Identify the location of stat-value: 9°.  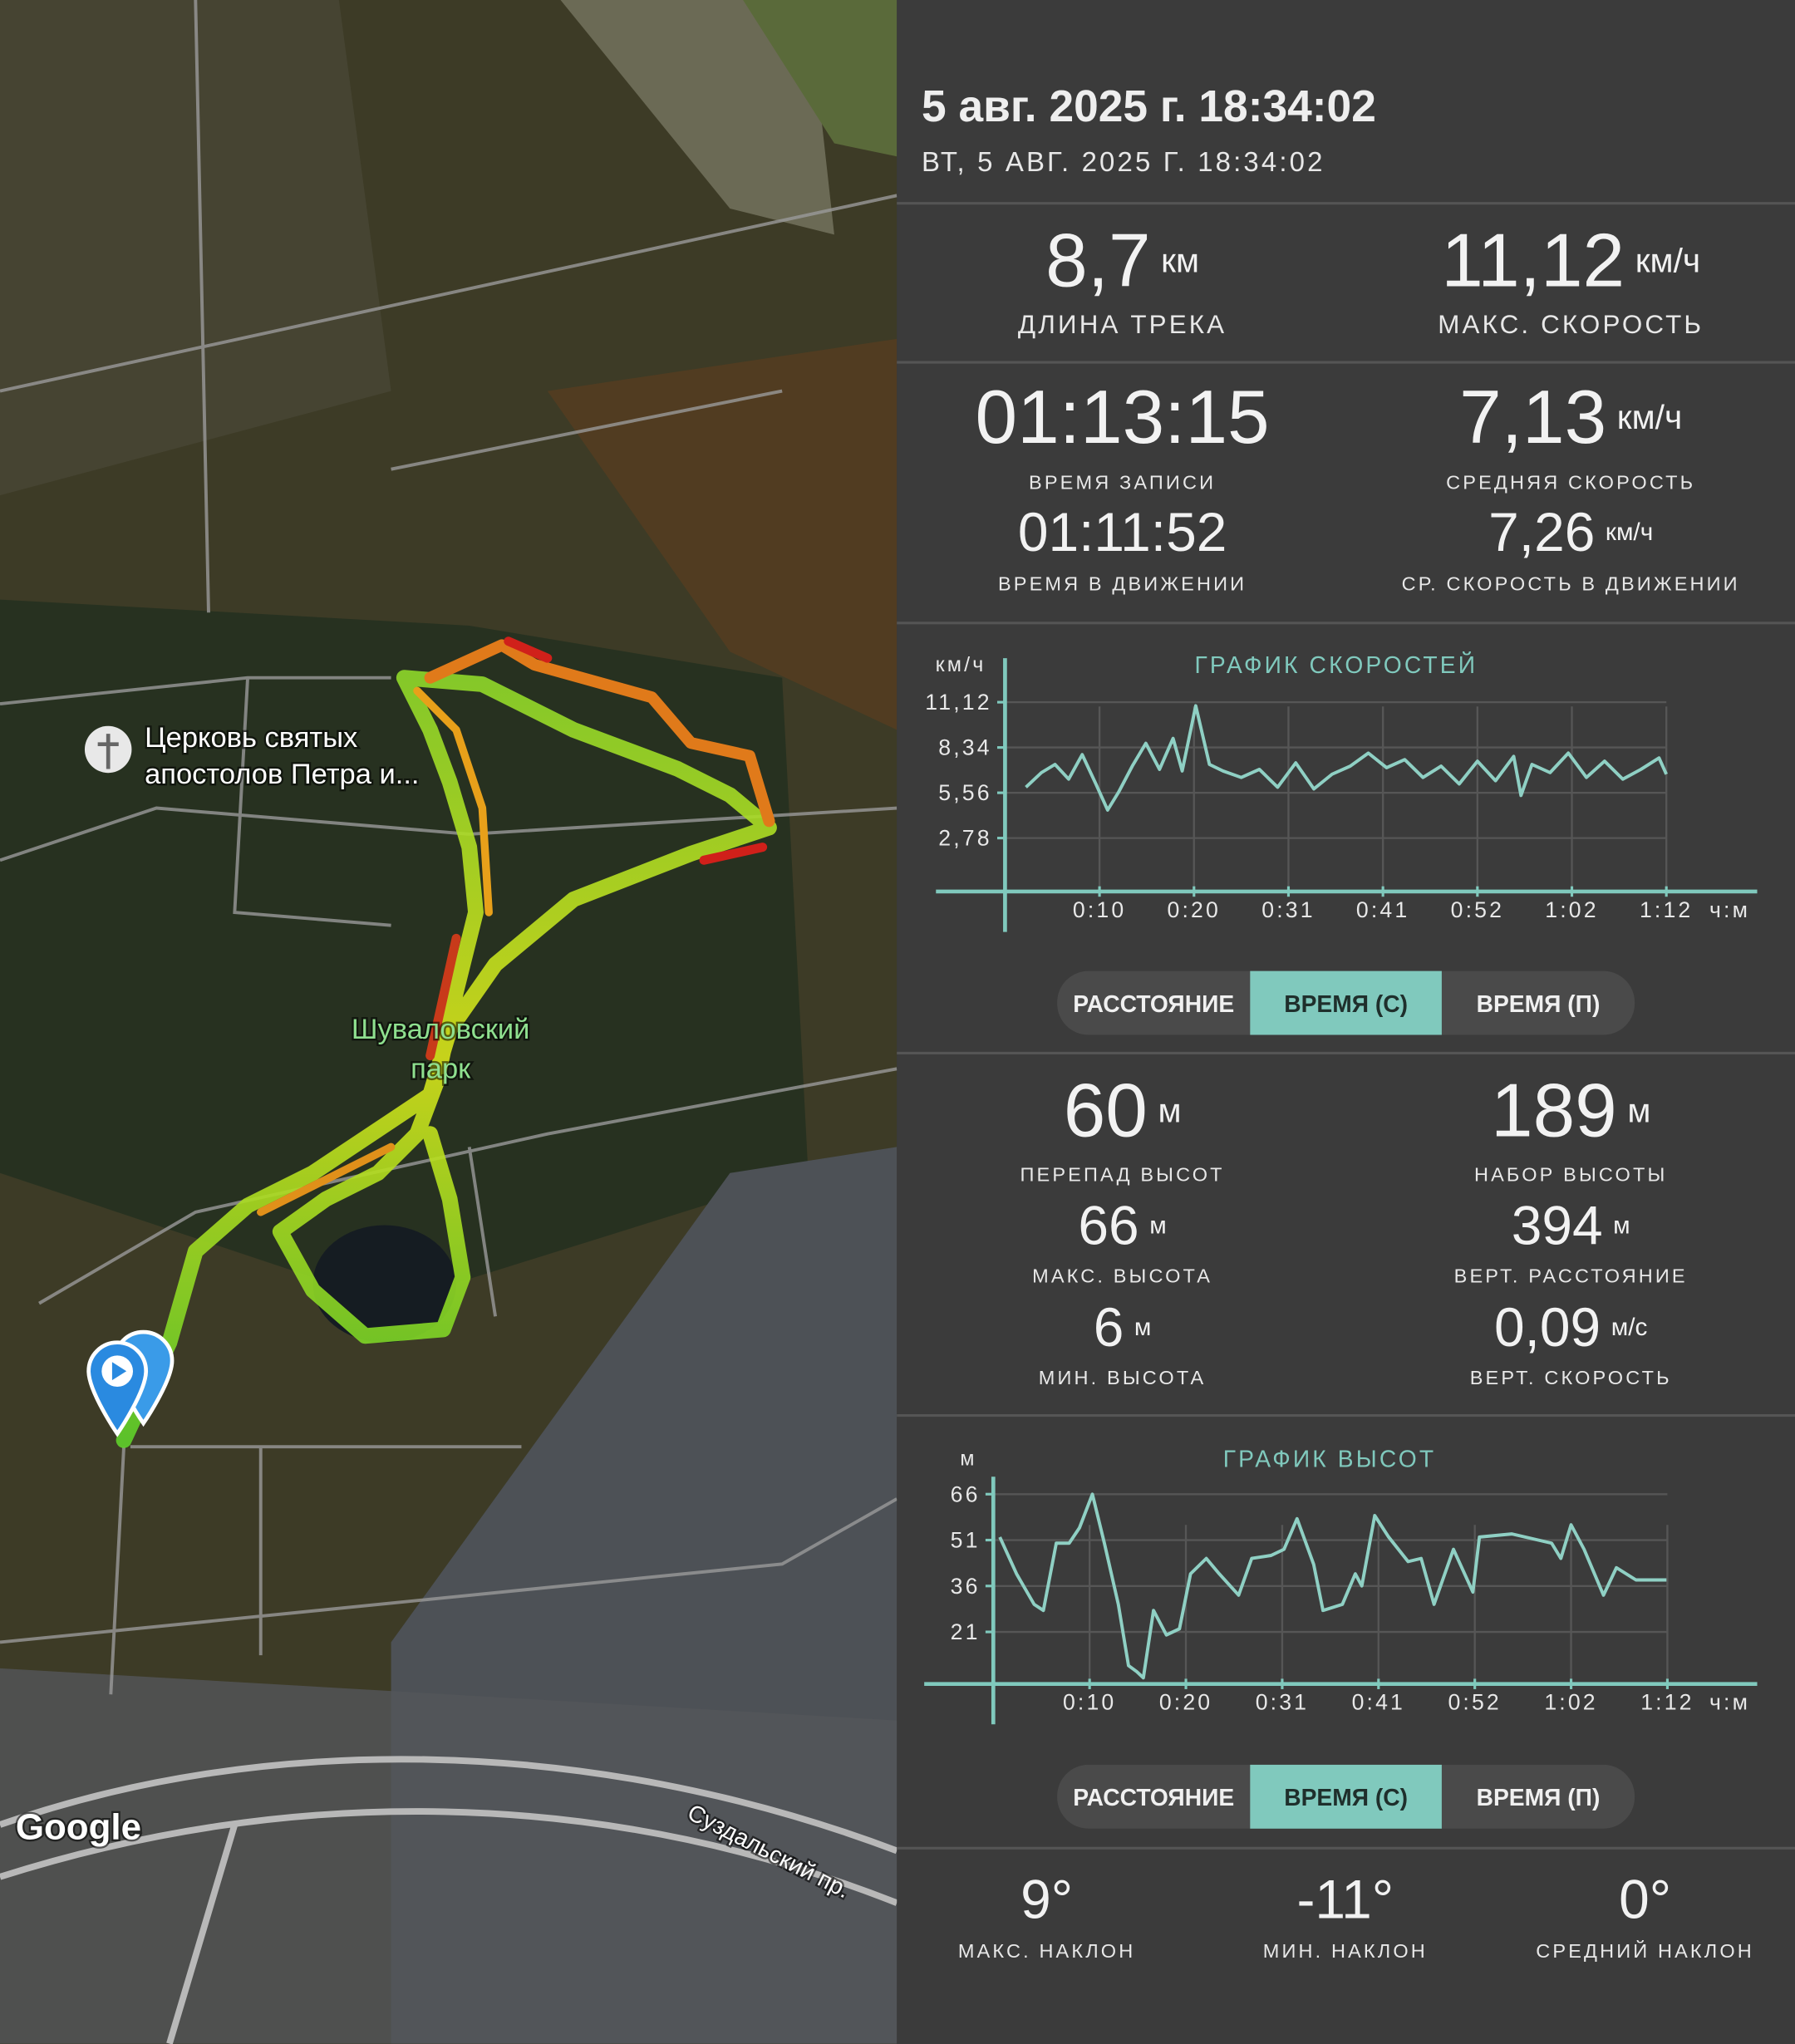
(1046, 1898).